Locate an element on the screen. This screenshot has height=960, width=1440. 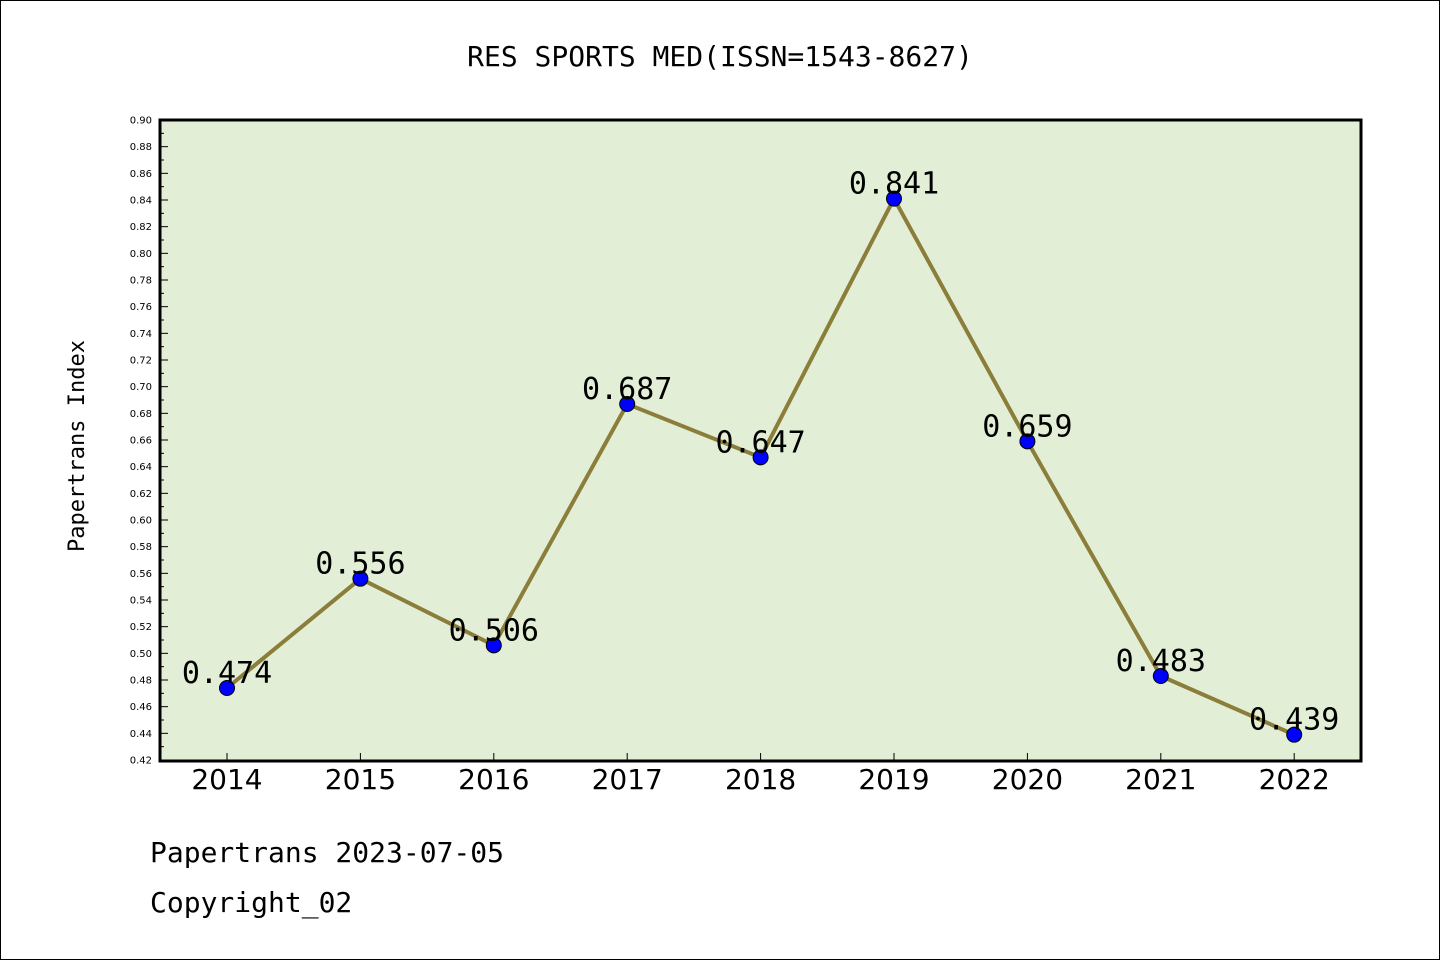
y-tick-label: 0.62 is located at coordinates (141, 494).